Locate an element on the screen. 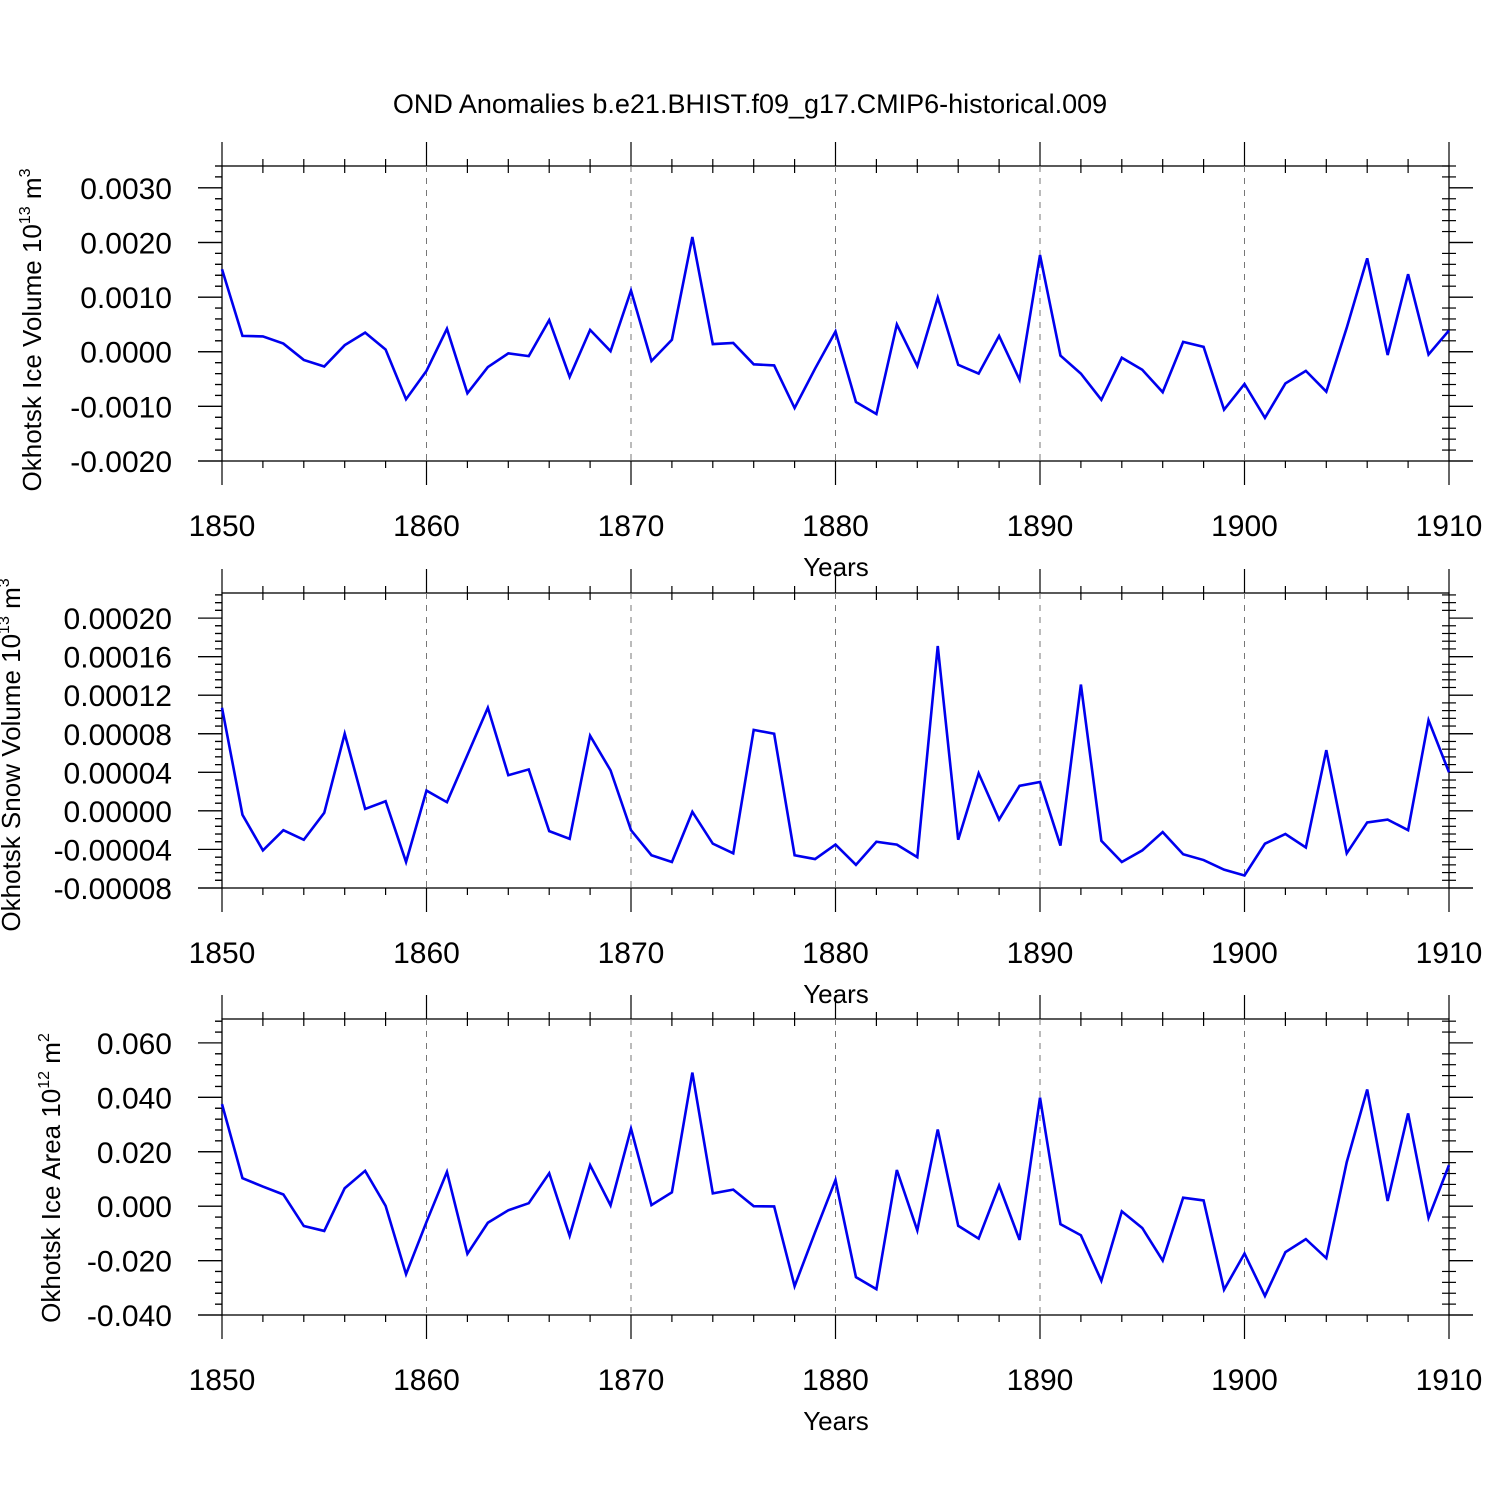  y-axis-title: Okhotsk Ice Volume 1013 m3 is located at coordinates (32, 329).